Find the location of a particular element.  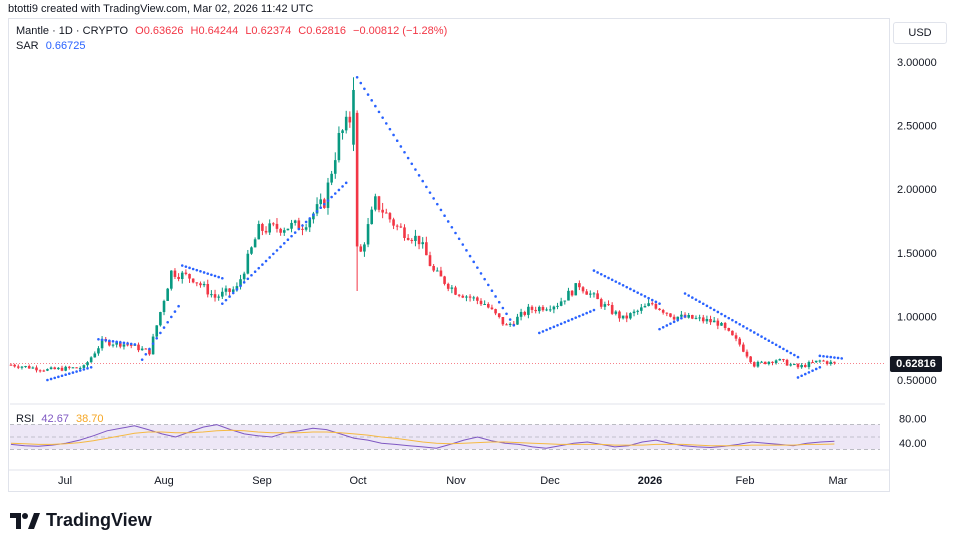

sar-legend: SAR 0.66725 is located at coordinates (52, 46).